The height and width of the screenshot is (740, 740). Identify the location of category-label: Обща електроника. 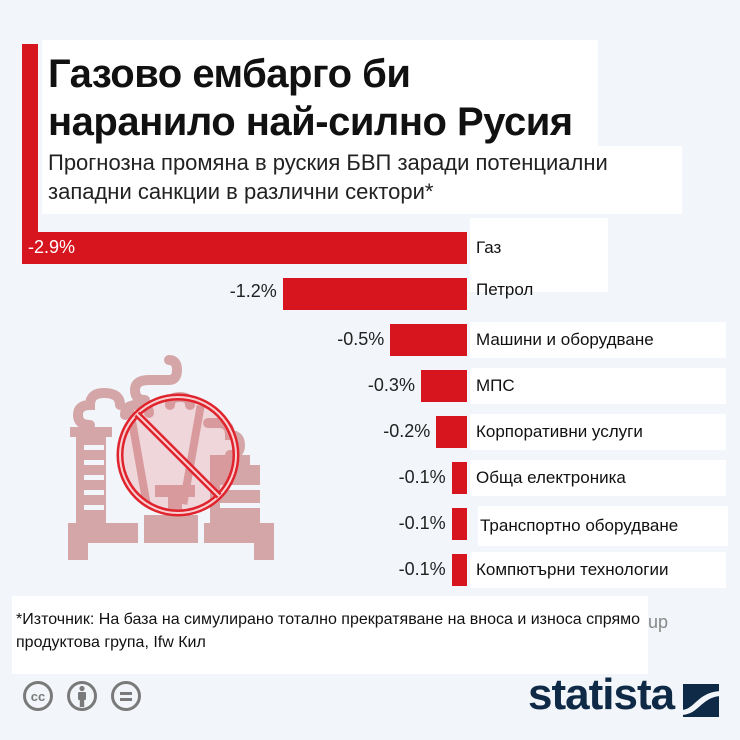
(551, 477).